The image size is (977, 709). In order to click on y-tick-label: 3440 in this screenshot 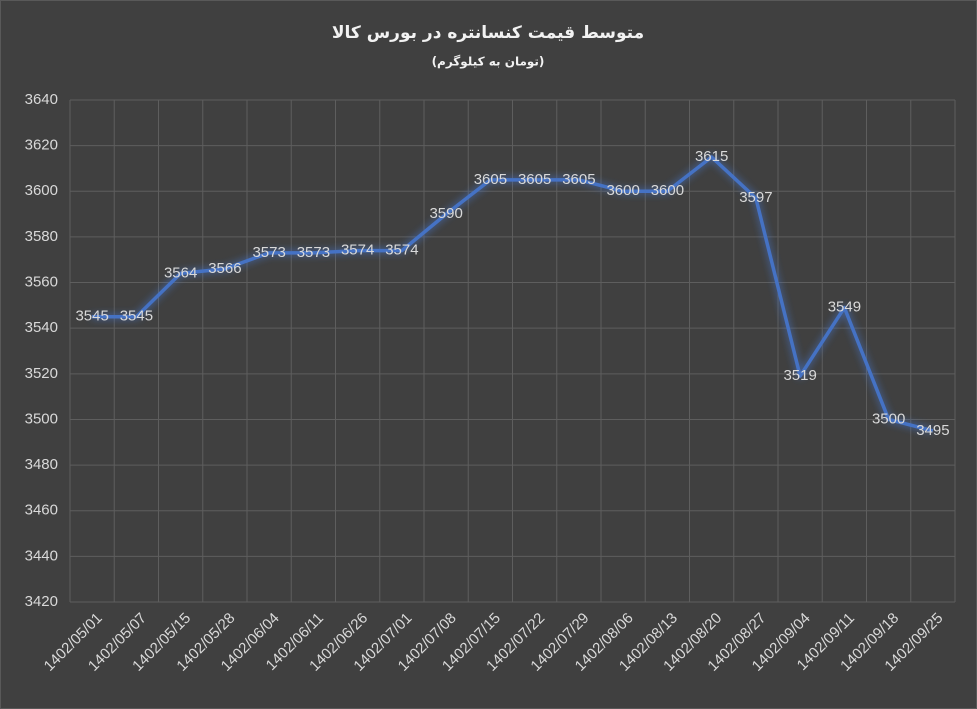, I will do `click(41, 555)`.